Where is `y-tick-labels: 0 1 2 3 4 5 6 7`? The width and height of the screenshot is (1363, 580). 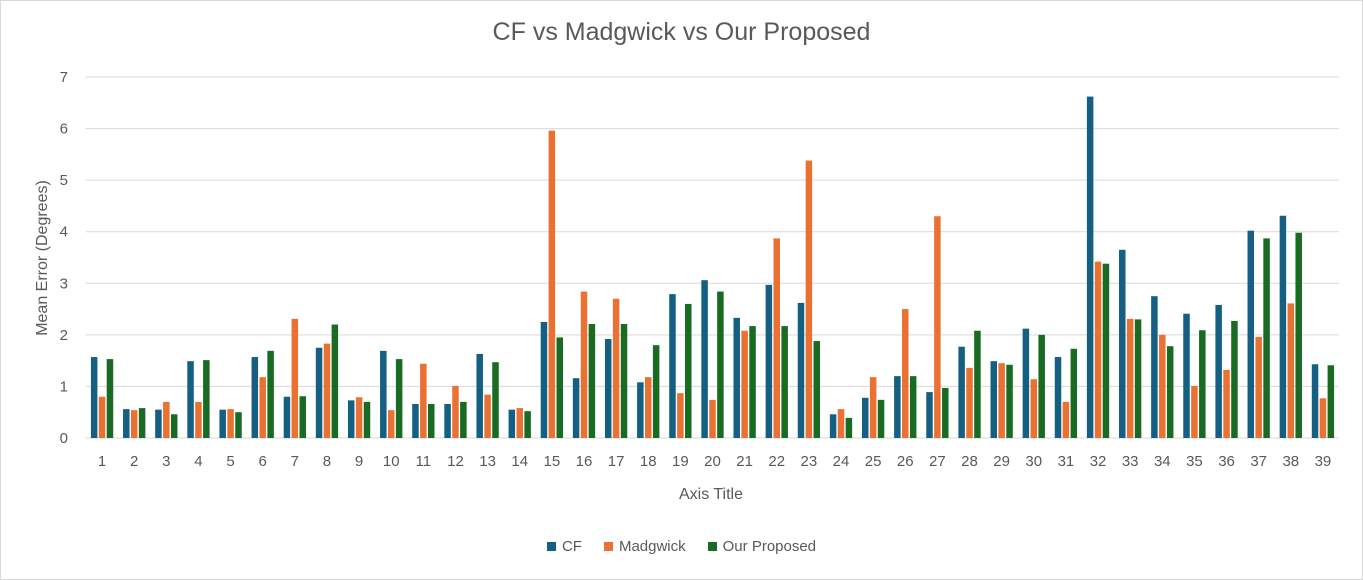
y-tick-labels: 0 1 2 3 4 5 6 7 is located at coordinates (64, 258).